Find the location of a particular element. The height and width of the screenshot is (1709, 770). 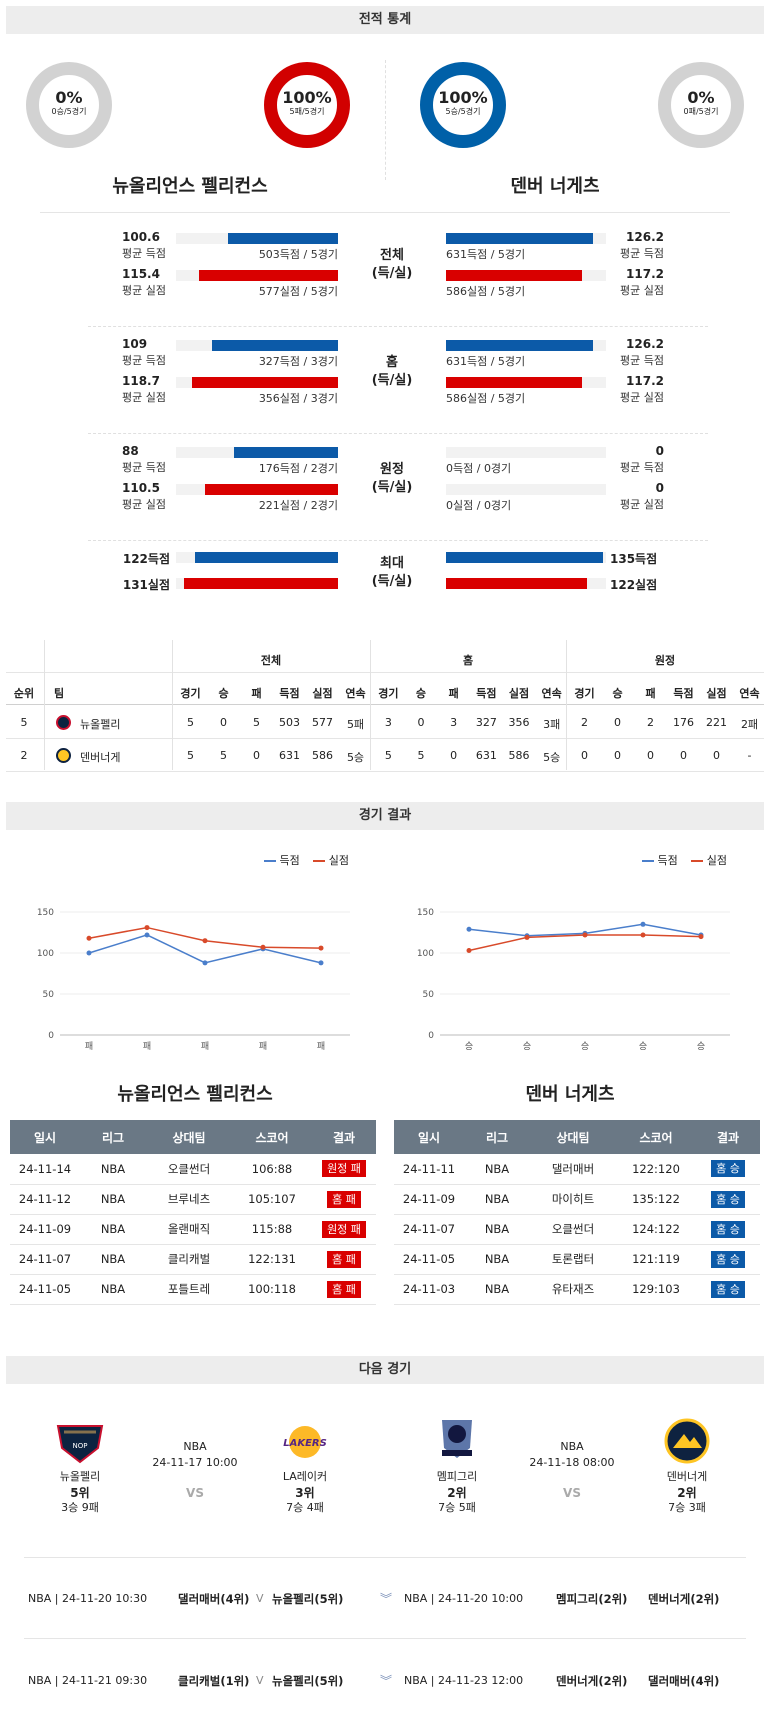

next2-team2-rank: 2위 is located at coordinates (687, 1493).